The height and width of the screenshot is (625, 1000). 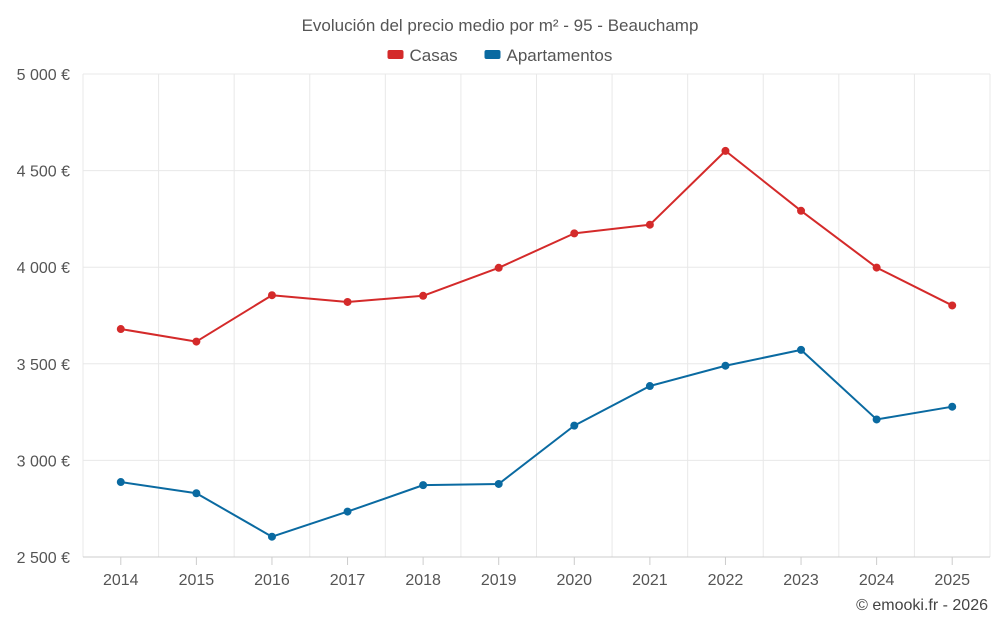 I want to click on y-tick-label: 4 500 €, so click(x=43, y=172).